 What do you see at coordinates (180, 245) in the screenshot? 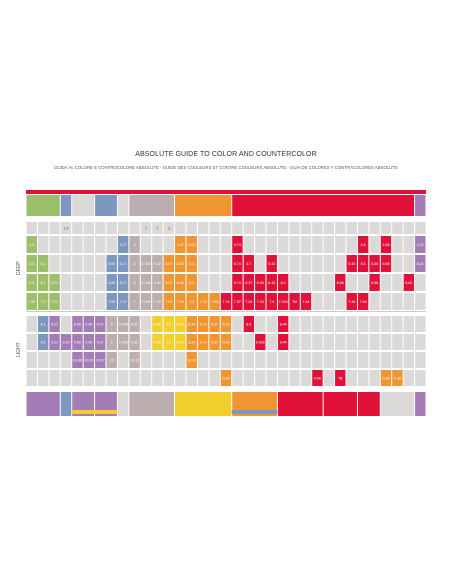
I see `cell-label: 4.07` at bounding box center [180, 245].